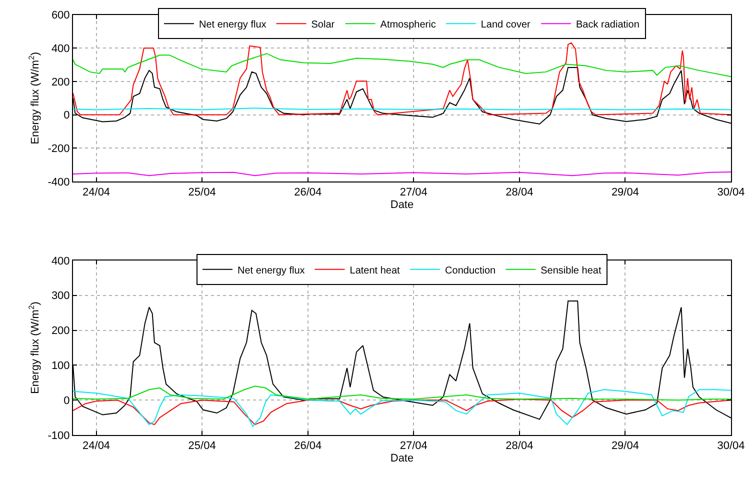  Describe the element at coordinates (59, 148) in the screenshot. I see `y-tick-label: -200` at that location.